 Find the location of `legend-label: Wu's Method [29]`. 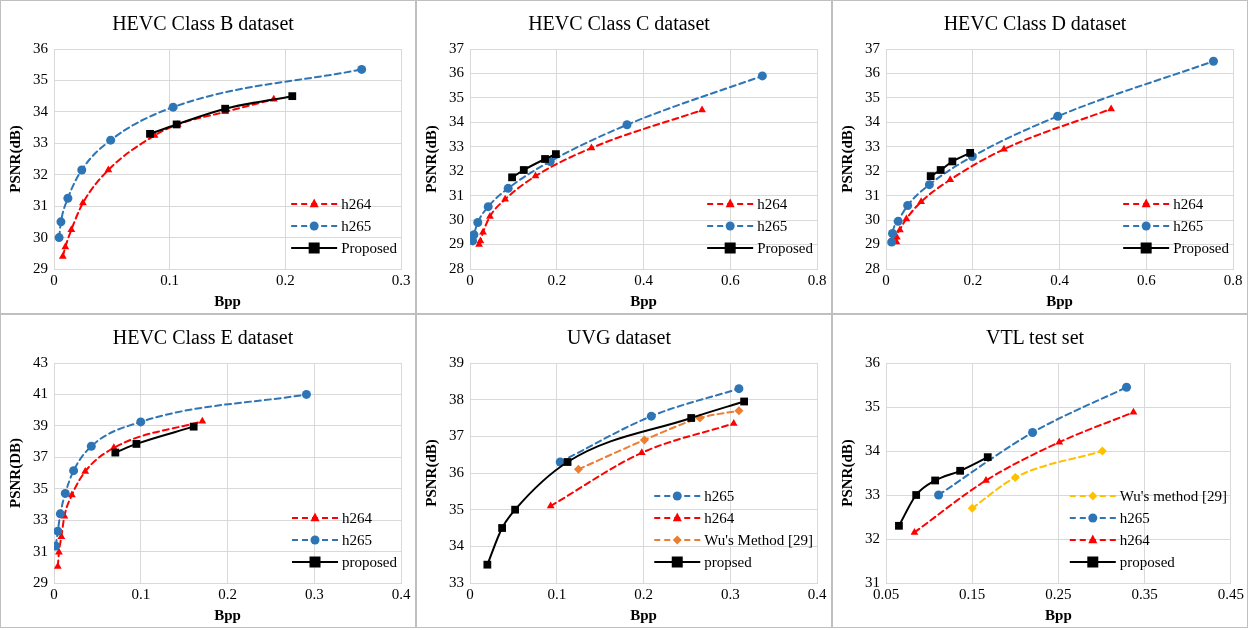

legend-label: Wu's Method [29] is located at coordinates (758, 539).